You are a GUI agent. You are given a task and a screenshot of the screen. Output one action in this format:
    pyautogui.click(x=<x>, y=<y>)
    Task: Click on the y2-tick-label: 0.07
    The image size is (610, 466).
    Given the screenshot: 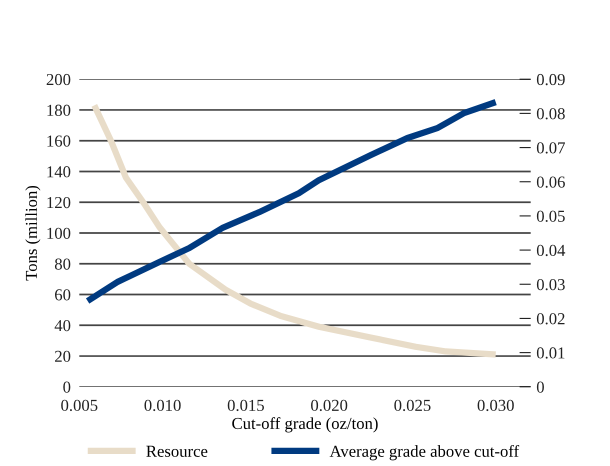 What is the action you would take?
    pyautogui.click(x=550, y=148)
    